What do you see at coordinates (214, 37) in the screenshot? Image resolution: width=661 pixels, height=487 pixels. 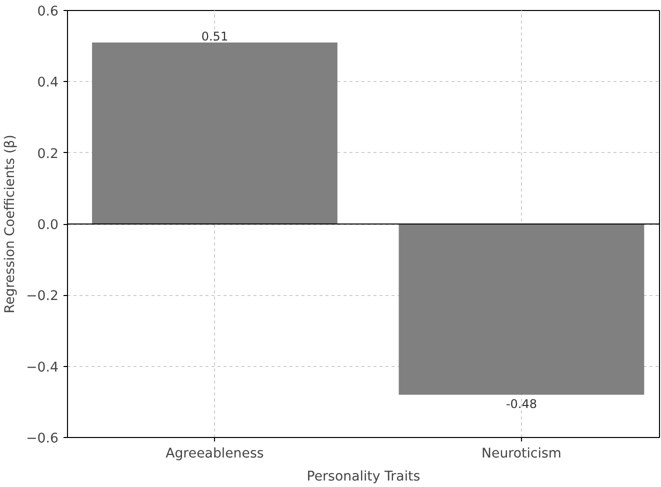 I see `data-label: 0.51` at bounding box center [214, 37].